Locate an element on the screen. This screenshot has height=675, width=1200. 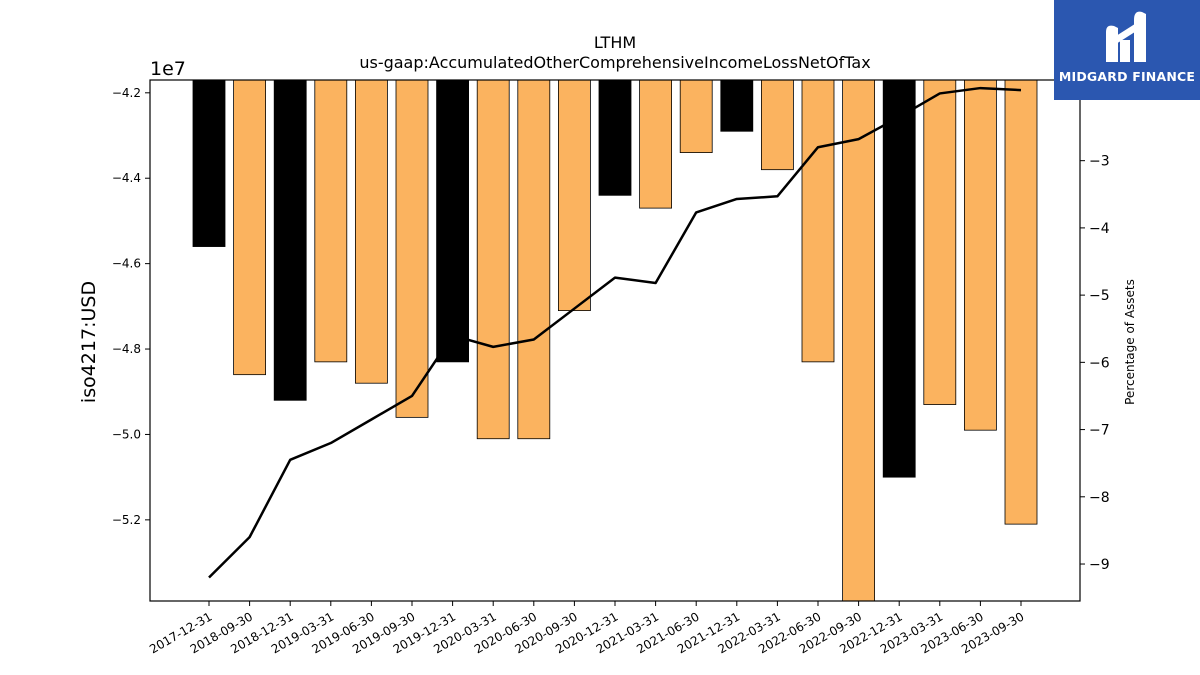
y2-tick-label: −3 is located at coordinates (1099, 162).